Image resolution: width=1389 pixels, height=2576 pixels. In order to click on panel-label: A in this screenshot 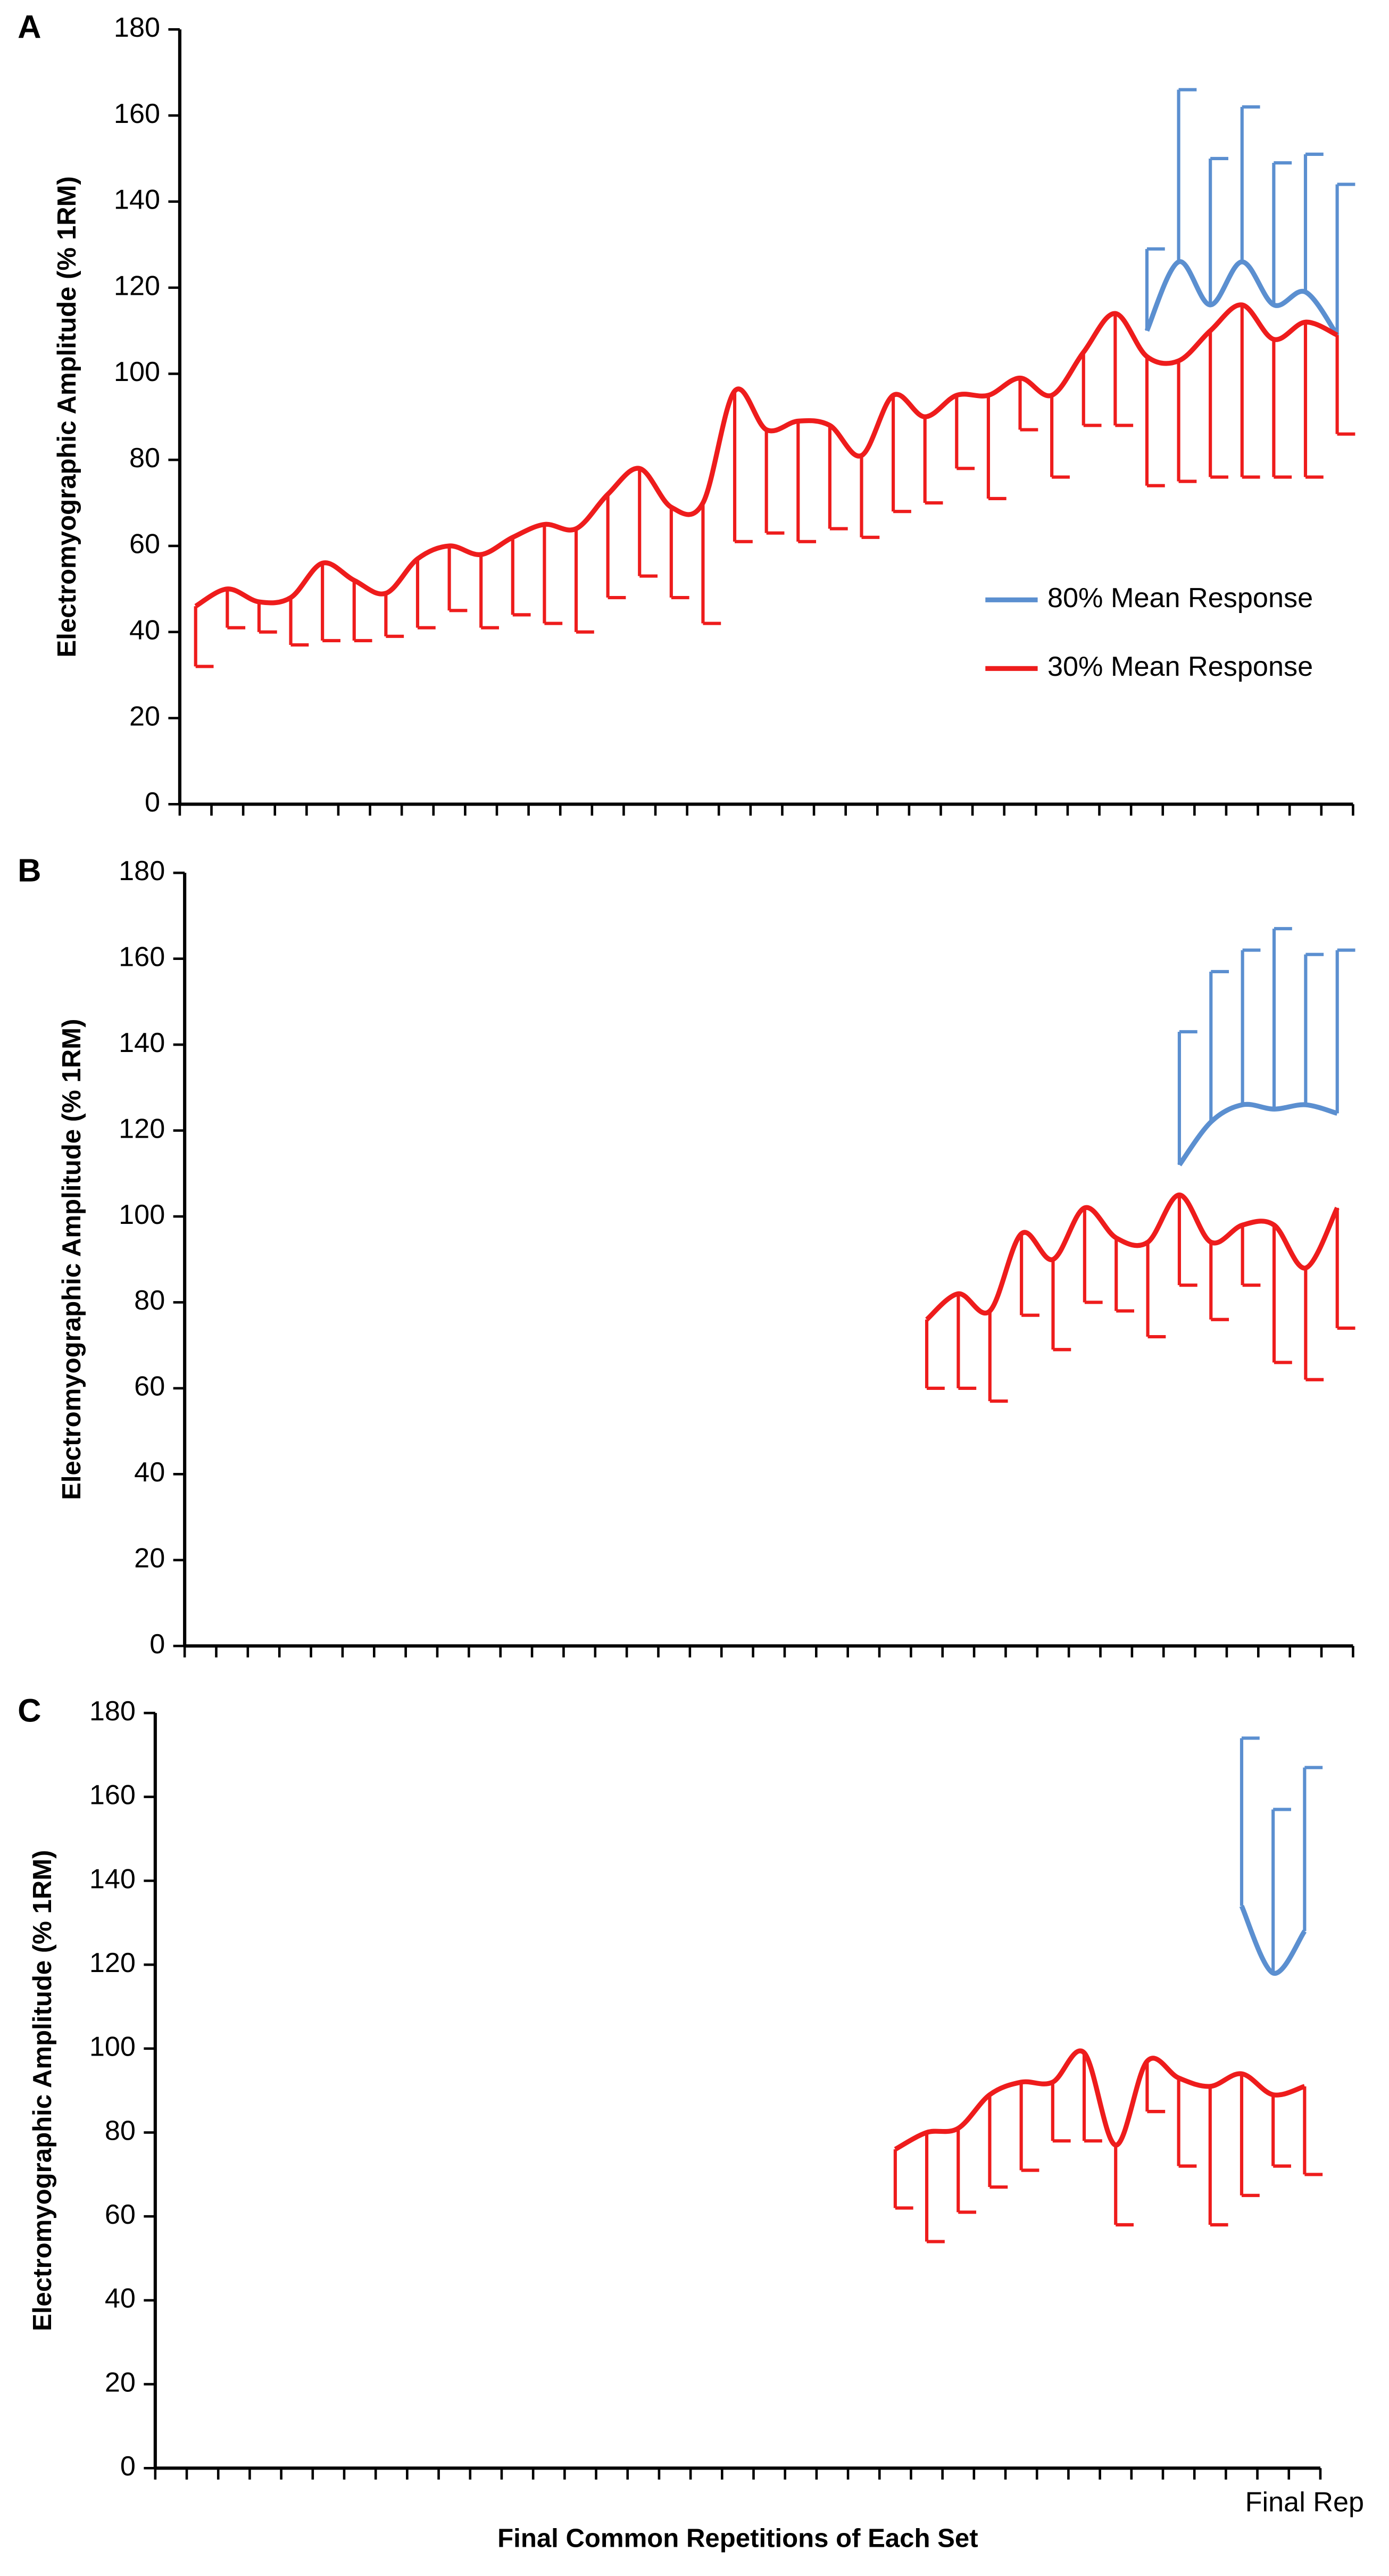, I will do `click(29, 27)`.